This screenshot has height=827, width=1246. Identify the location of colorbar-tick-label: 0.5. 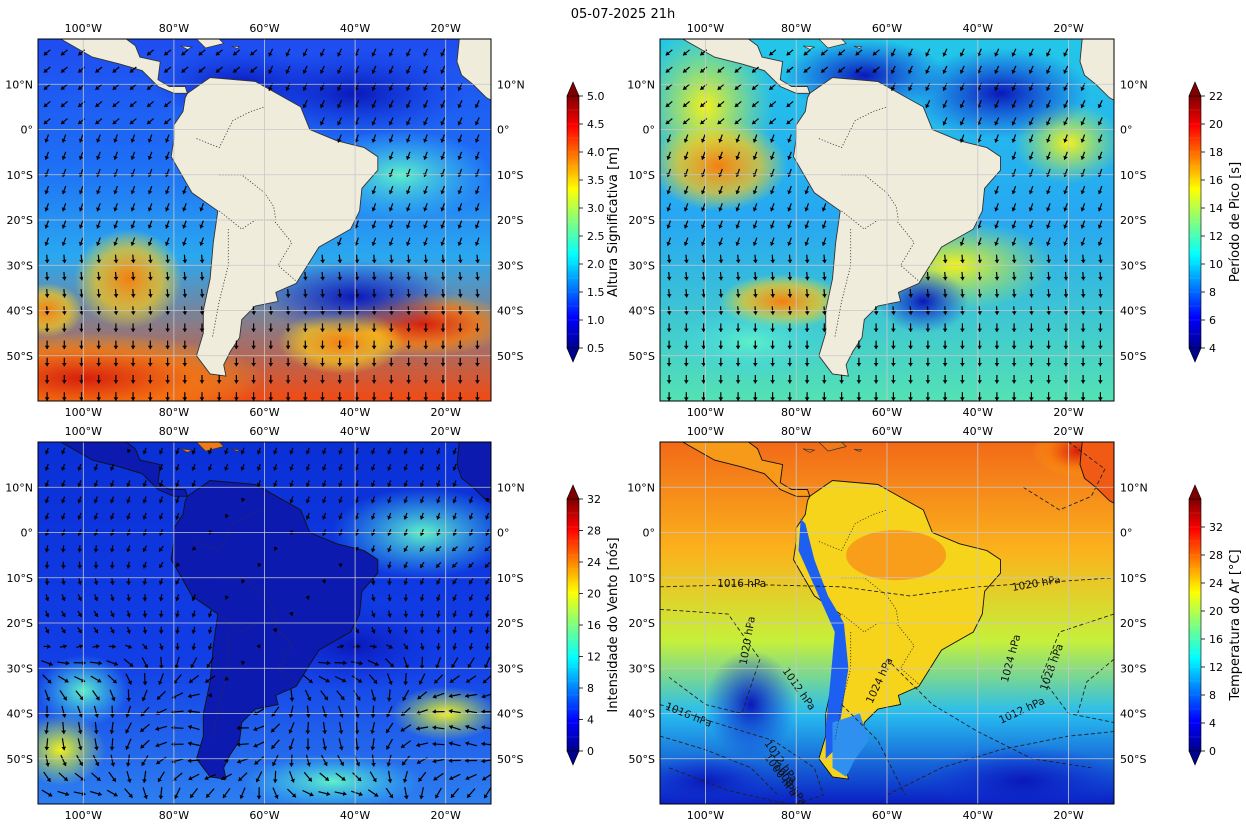
(596, 348).